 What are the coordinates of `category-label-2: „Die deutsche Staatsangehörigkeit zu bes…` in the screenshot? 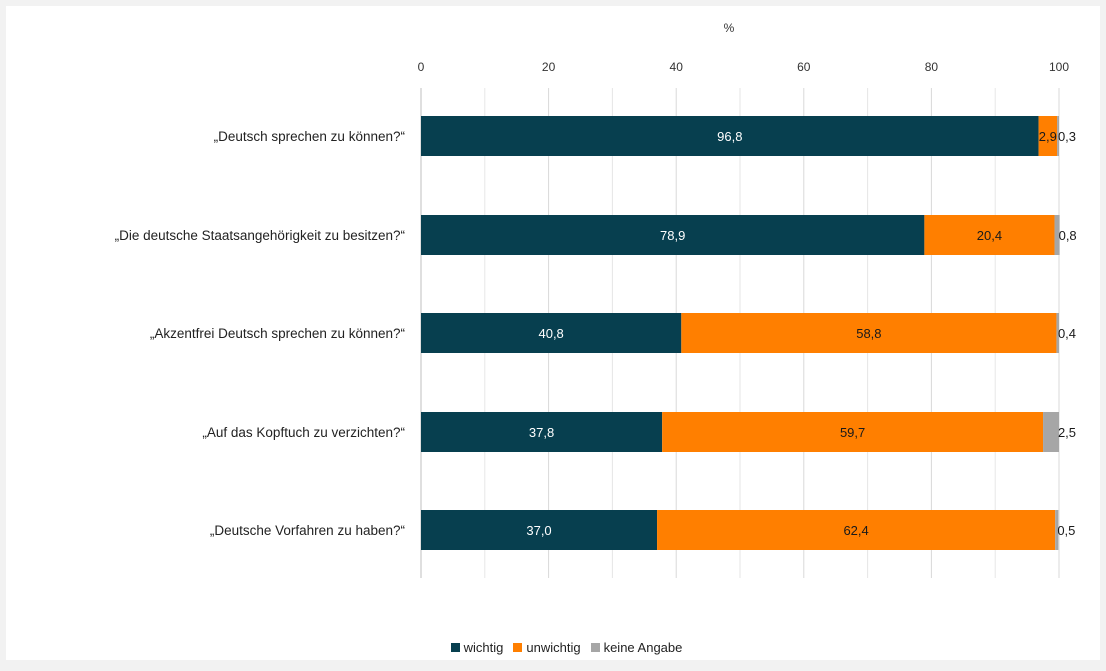 It's located at (260, 235).